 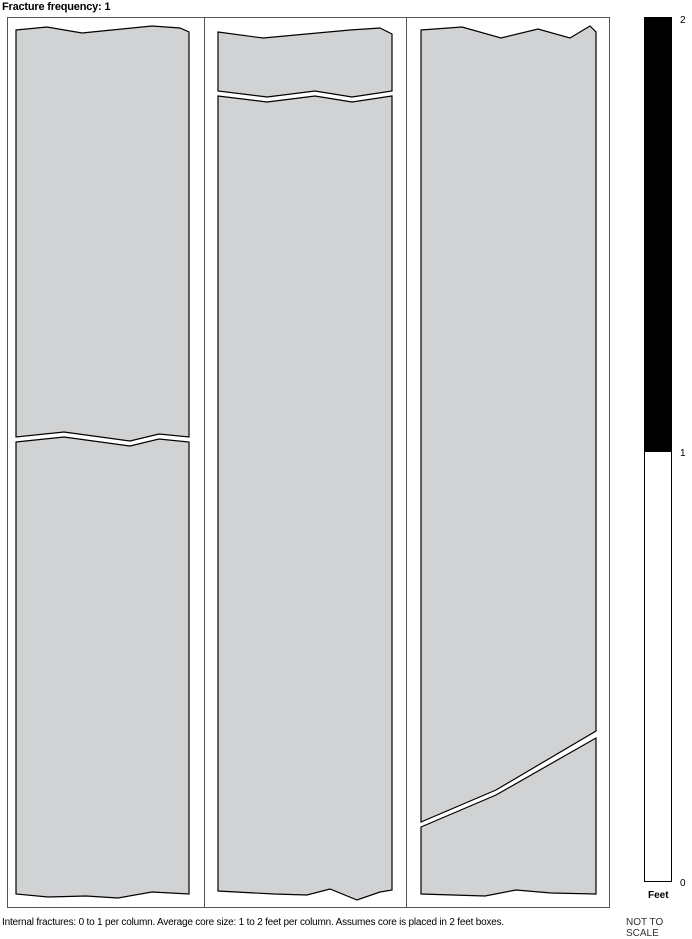 What do you see at coordinates (683, 20) in the screenshot?
I see `scale-tick-label: 2` at bounding box center [683, 20].